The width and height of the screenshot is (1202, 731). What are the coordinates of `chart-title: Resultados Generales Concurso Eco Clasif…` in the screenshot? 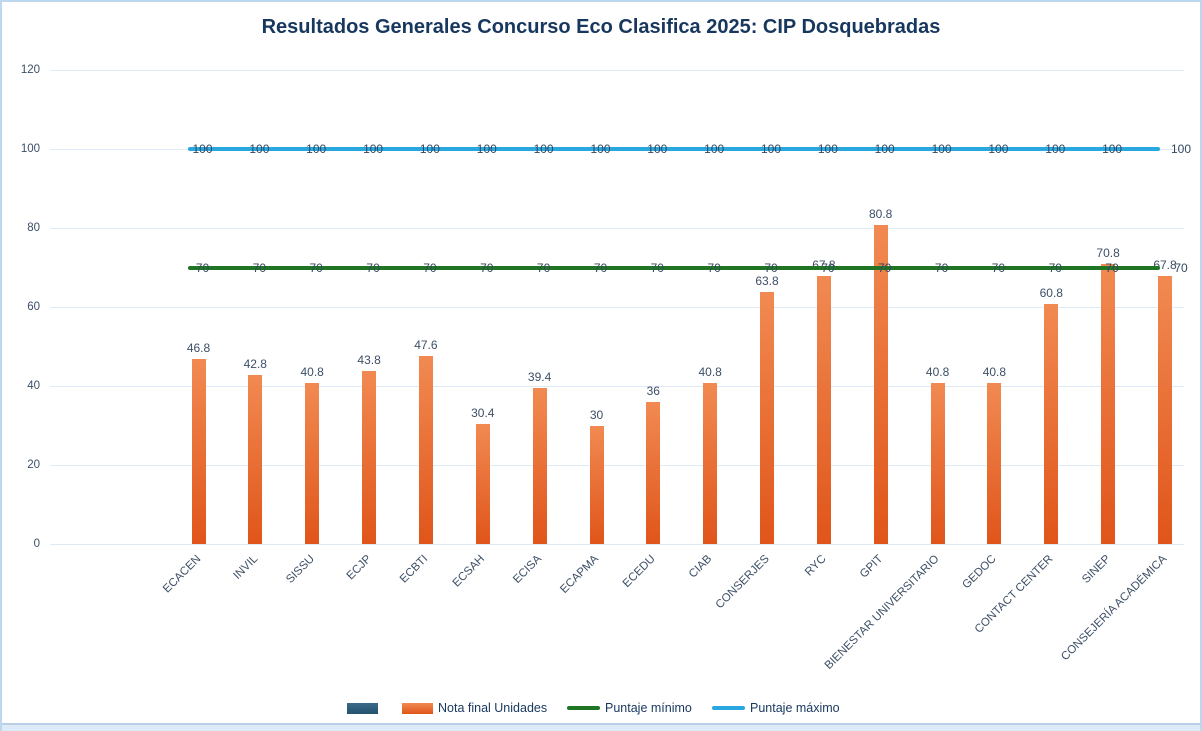 It's located at (601, 27).